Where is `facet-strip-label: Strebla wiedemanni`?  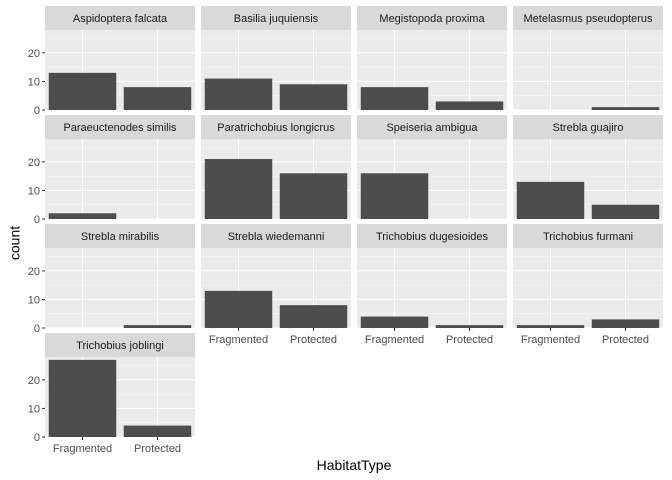 facet-strip-label: Strebla wiedemanni is located at coordinates (276, 237).